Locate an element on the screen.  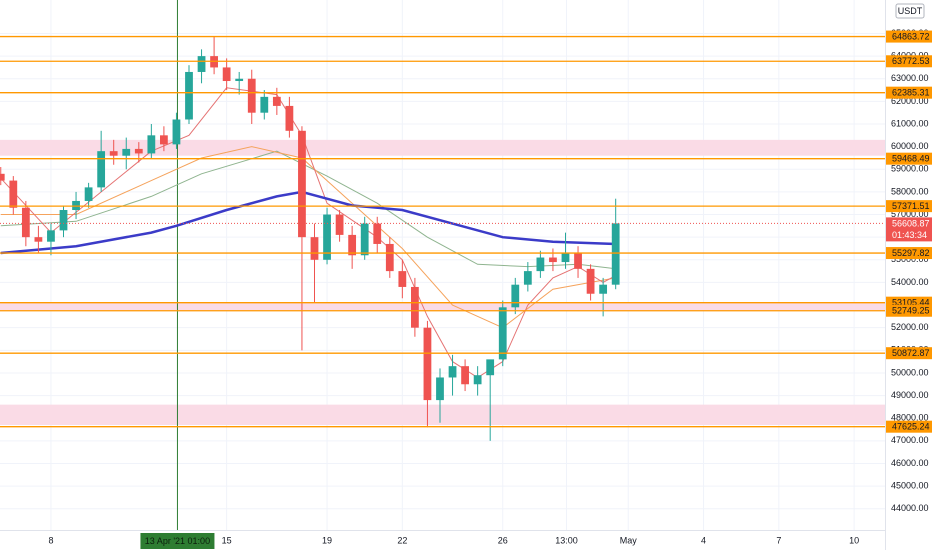
level-label: 52749.25 is located at coordinates (911, 311).